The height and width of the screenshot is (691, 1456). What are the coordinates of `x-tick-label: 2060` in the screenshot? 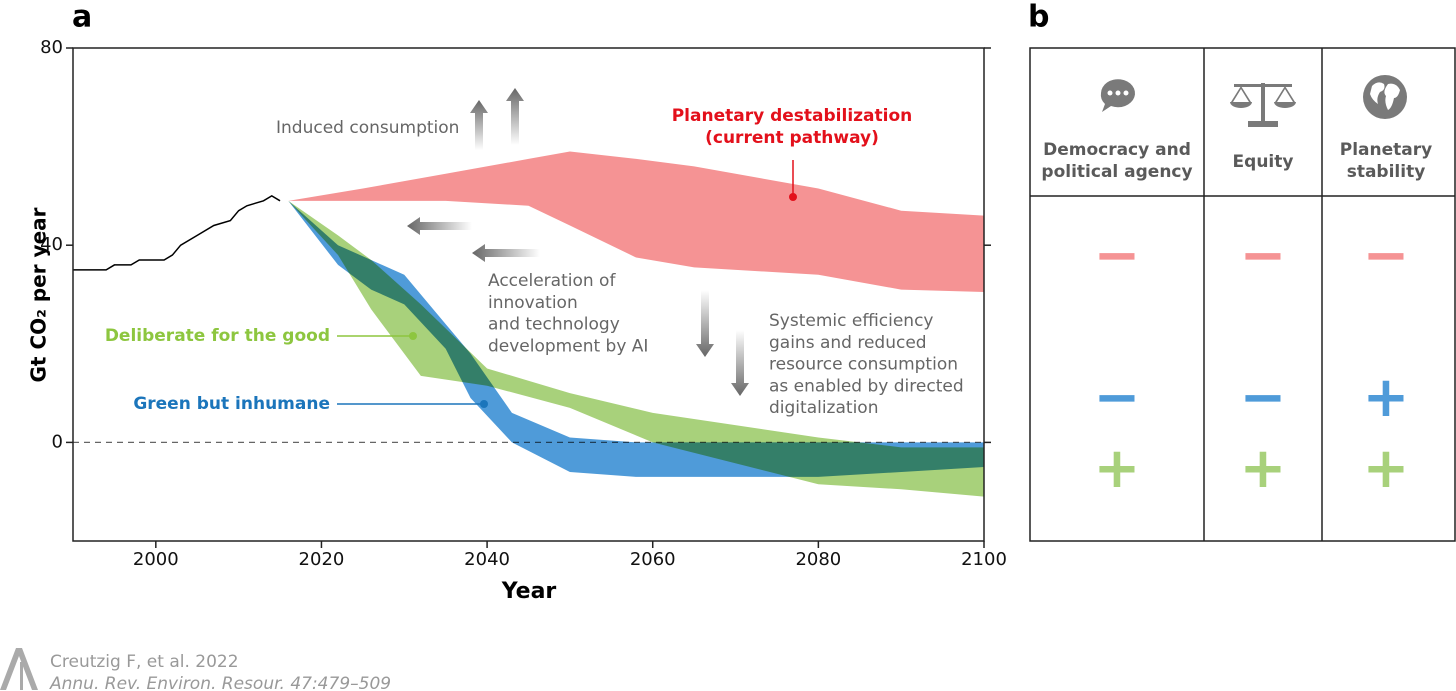 It's located at (653, 559).